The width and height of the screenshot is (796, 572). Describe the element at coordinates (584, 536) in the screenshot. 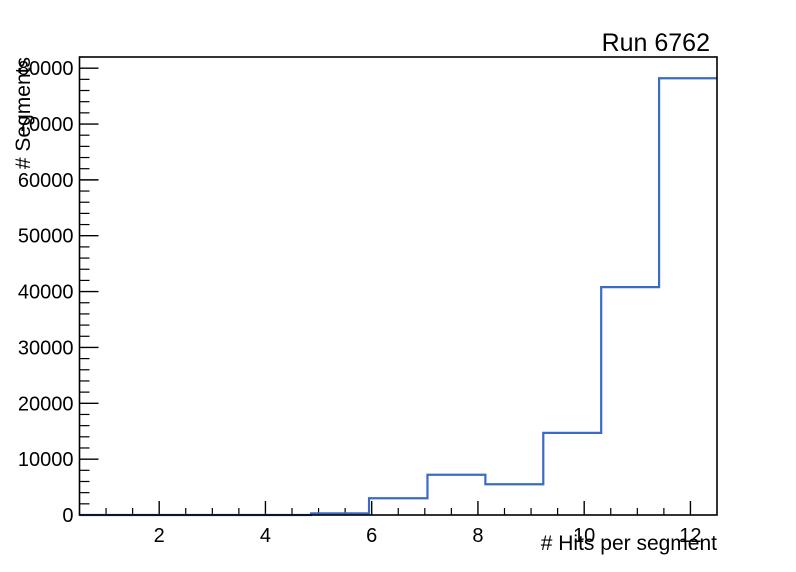

I see `x-tick-label: 10` at that location.